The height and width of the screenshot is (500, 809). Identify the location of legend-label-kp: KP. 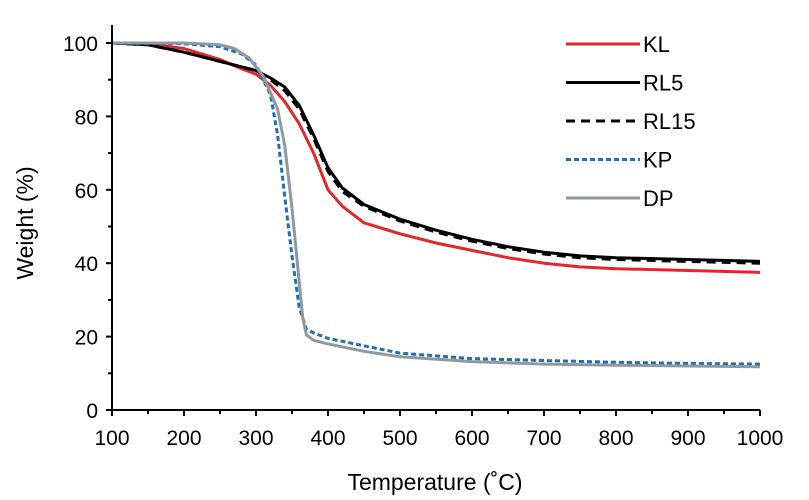
(657, 160).